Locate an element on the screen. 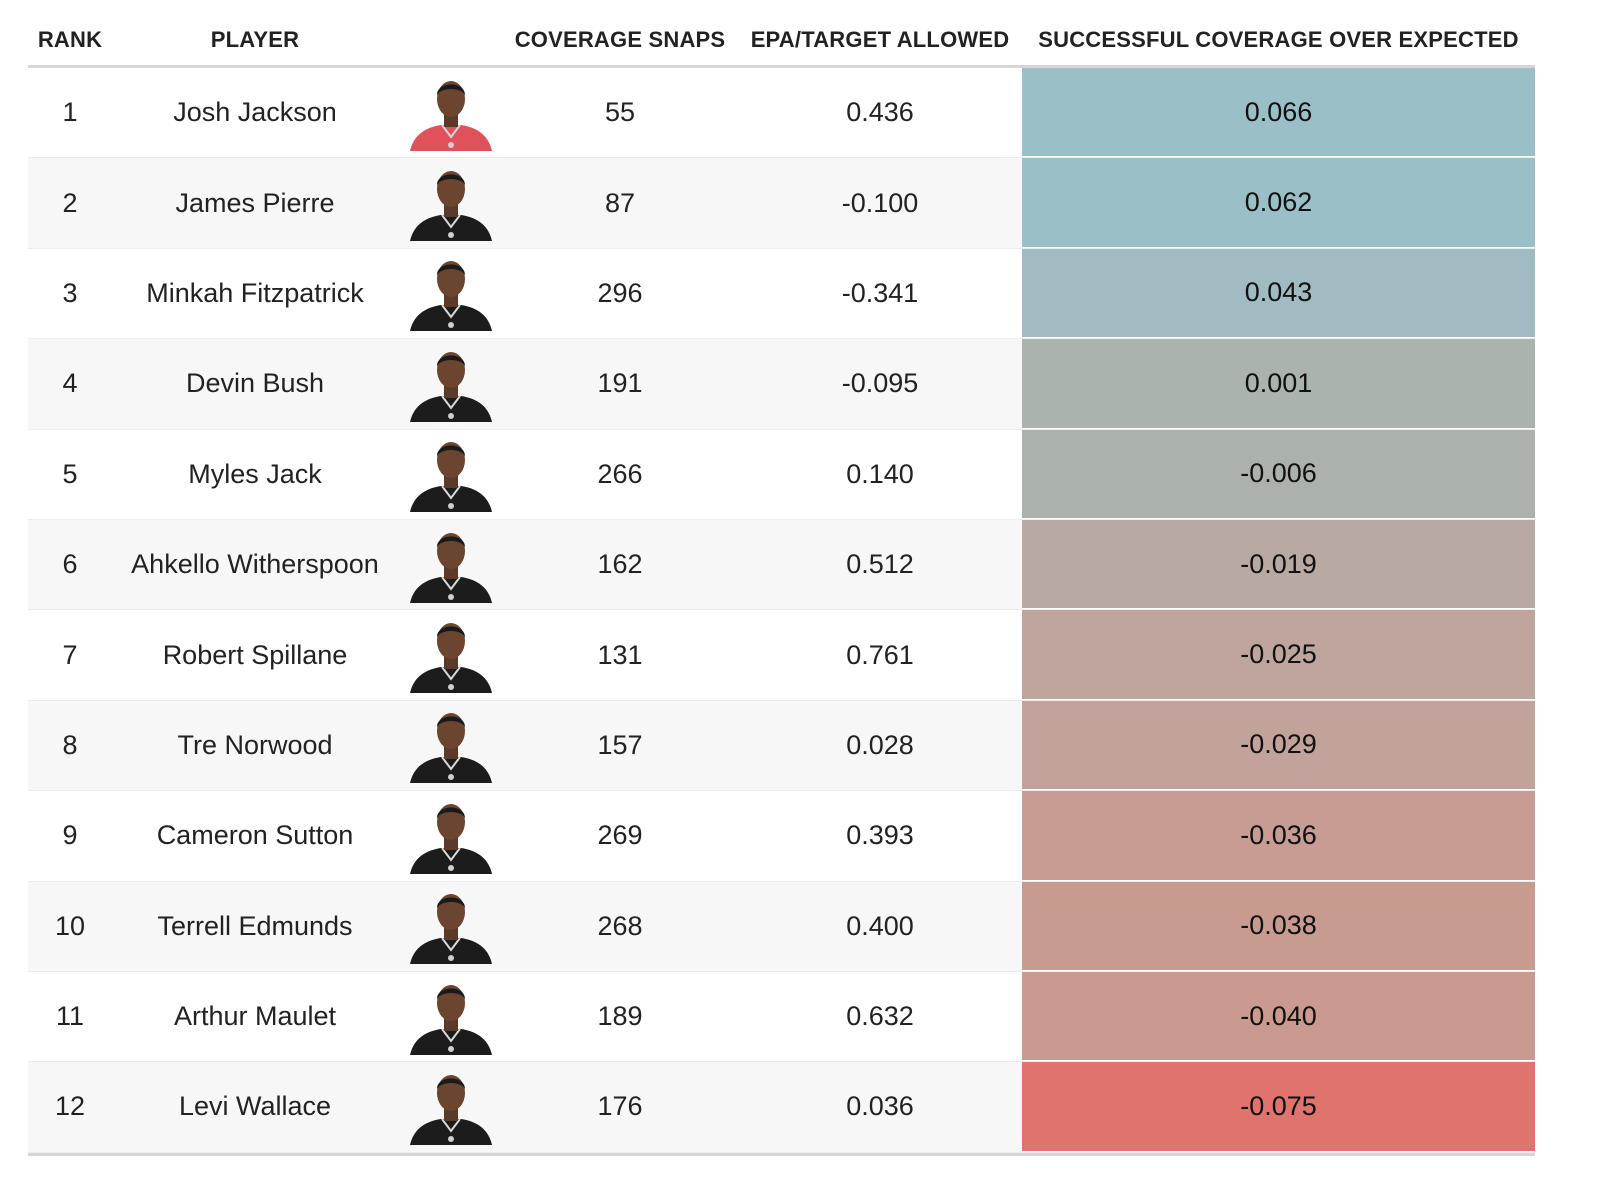  table-row: 6 Ahkello Witherspoon 162 0.512 -0.019 is located at coordinates (781, 565).